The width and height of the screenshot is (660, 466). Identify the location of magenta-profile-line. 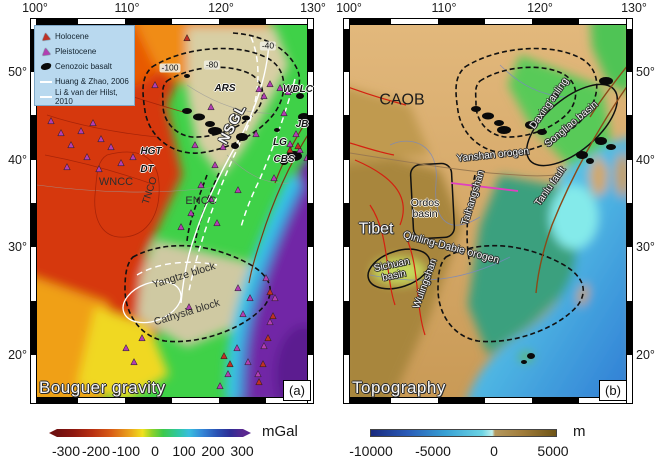
(484, 187).